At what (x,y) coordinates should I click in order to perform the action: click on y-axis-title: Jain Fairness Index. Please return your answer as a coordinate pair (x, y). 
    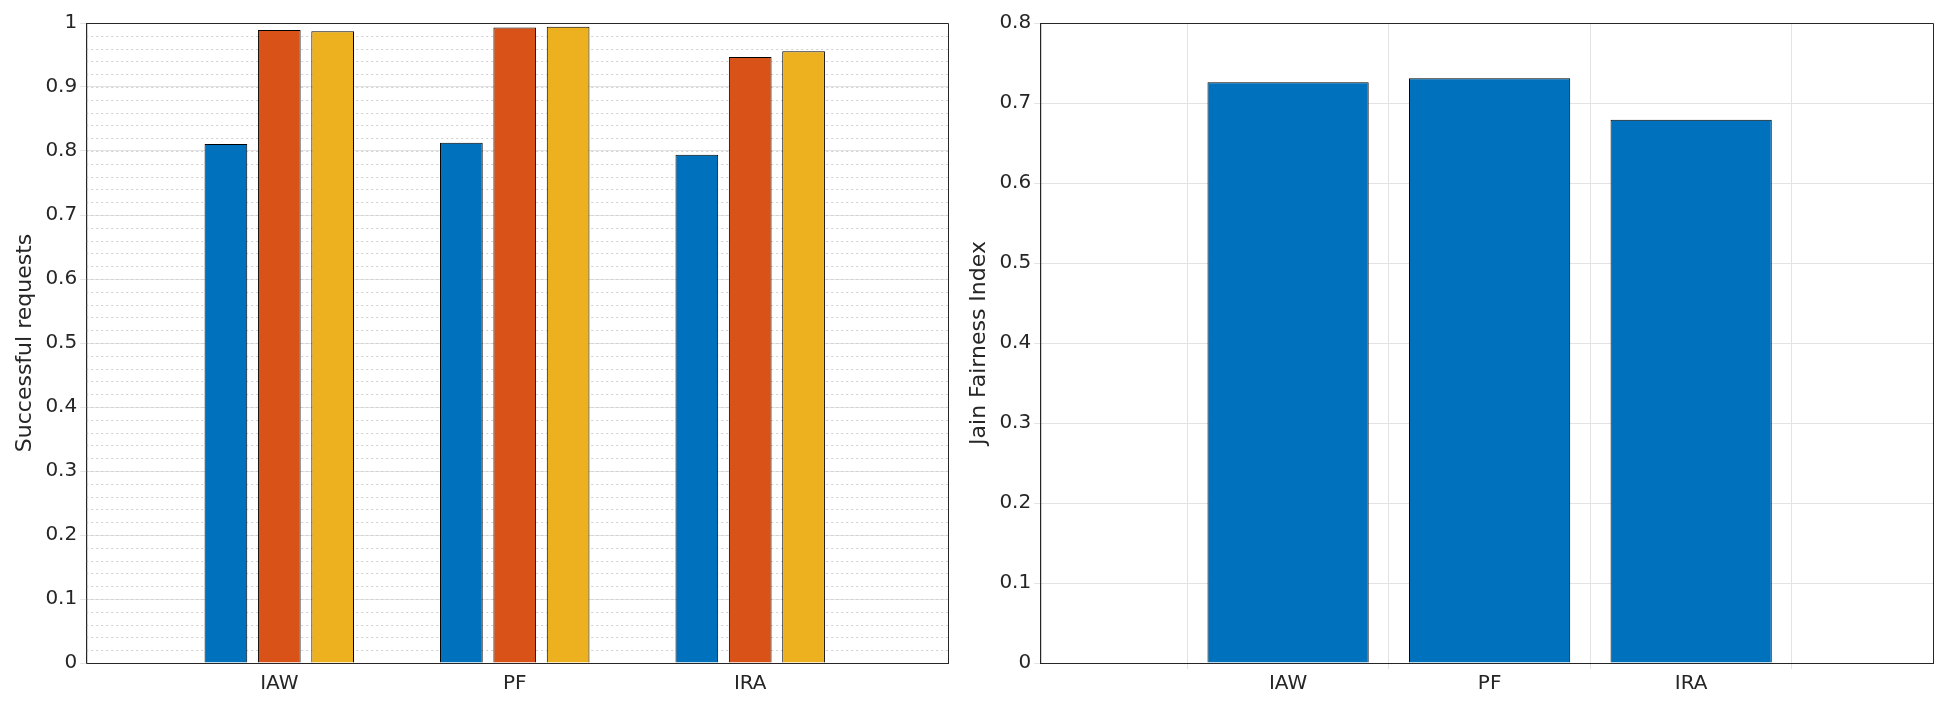
    Looking at the image, I should click on (977, 344).